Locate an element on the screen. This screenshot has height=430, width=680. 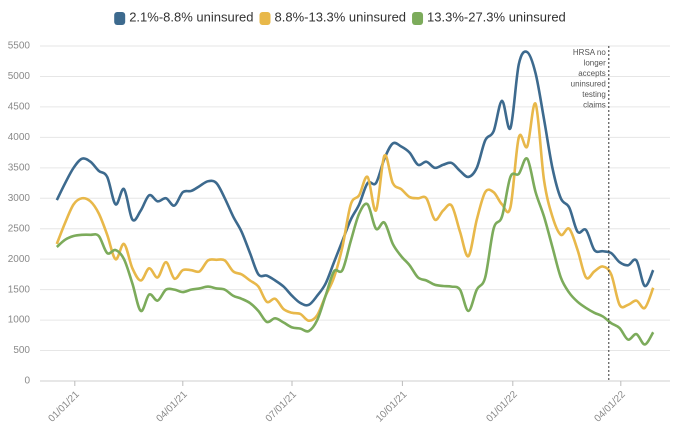
annotation-text: HRSA no is located at coordinates (589, 52).